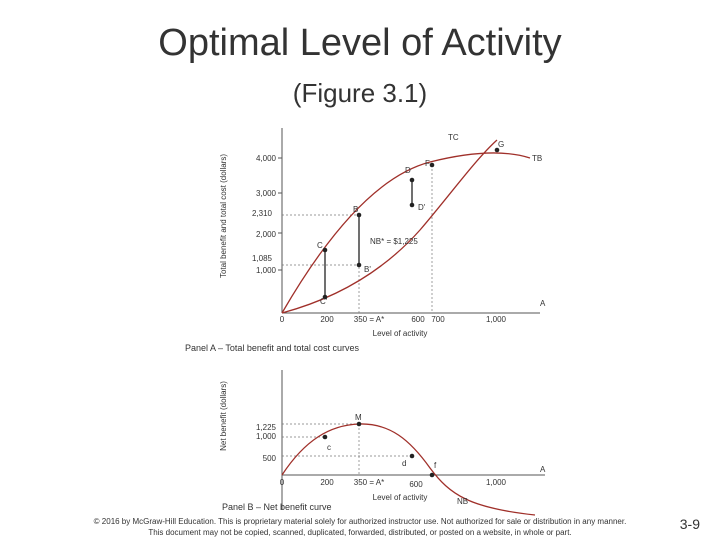  I want to click on panel-a-xtick: 700, so click(438, 319).